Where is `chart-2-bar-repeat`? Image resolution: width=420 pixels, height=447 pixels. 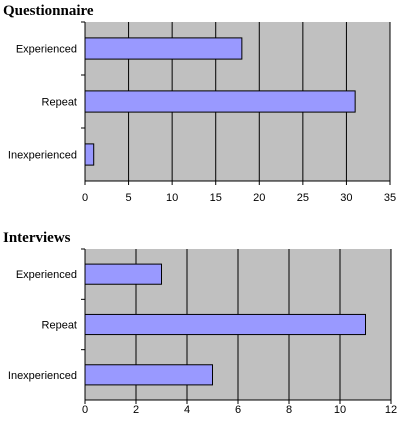
chart-2-bar-repeat is located at coordinates (225, 324).